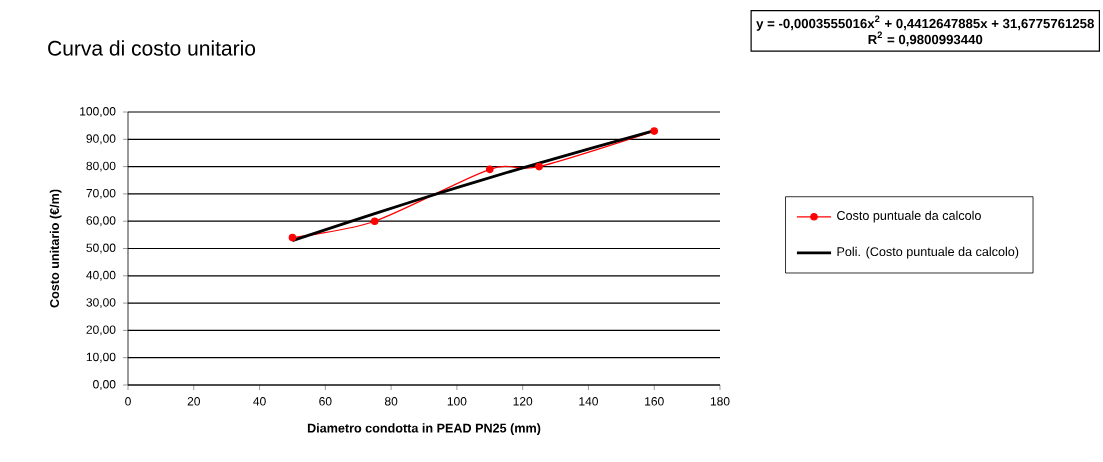  I want to click on x-tick-label: 180, so click(720, 401).